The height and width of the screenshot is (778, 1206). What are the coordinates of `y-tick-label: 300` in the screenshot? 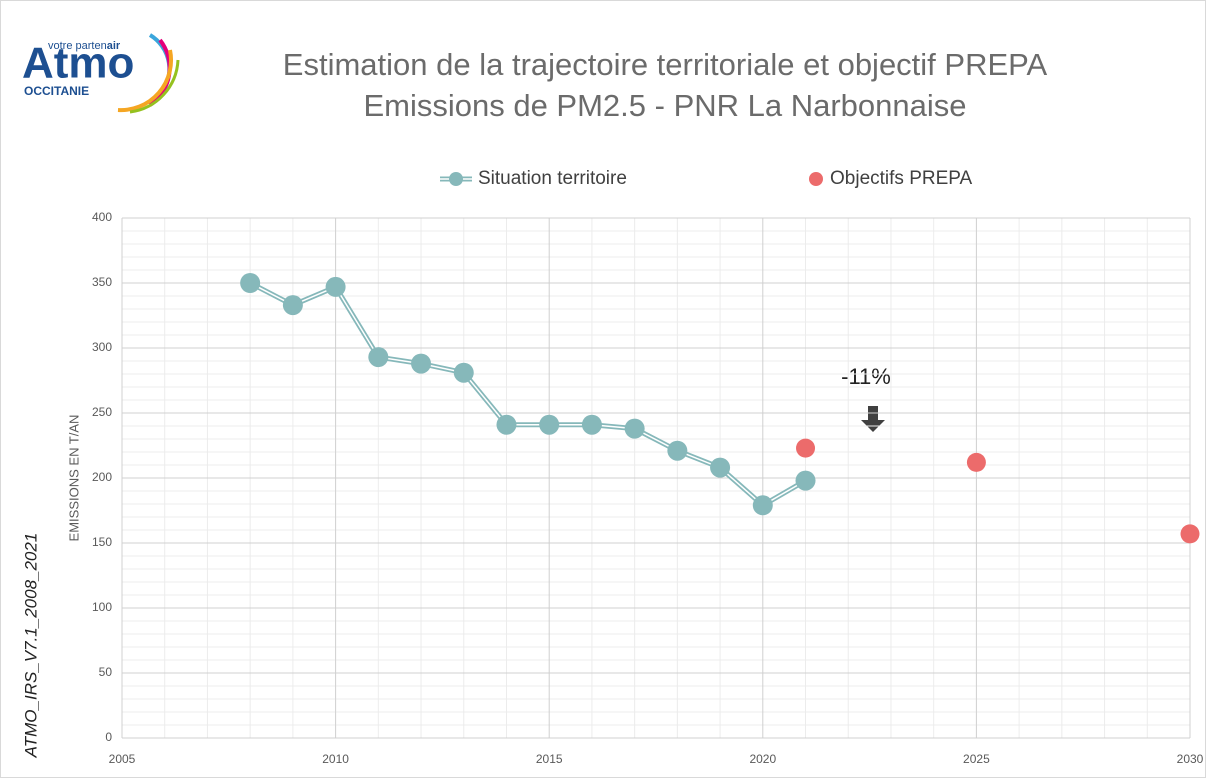 It's located at (102, 347).